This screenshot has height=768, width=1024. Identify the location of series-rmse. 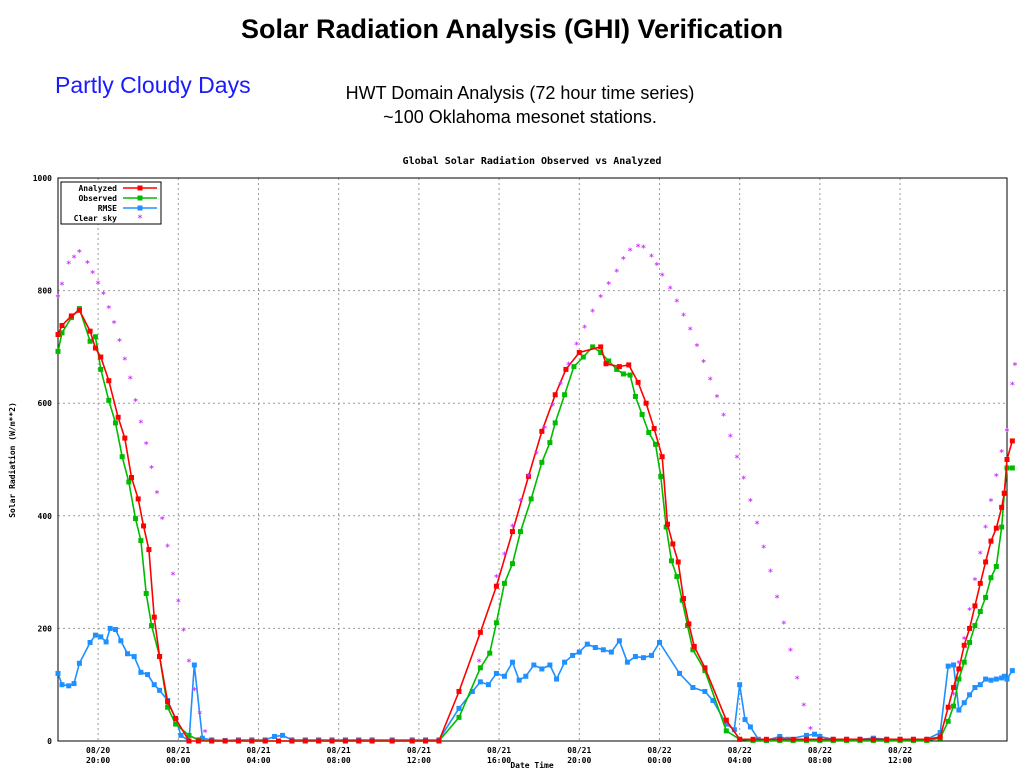
(535, 684).